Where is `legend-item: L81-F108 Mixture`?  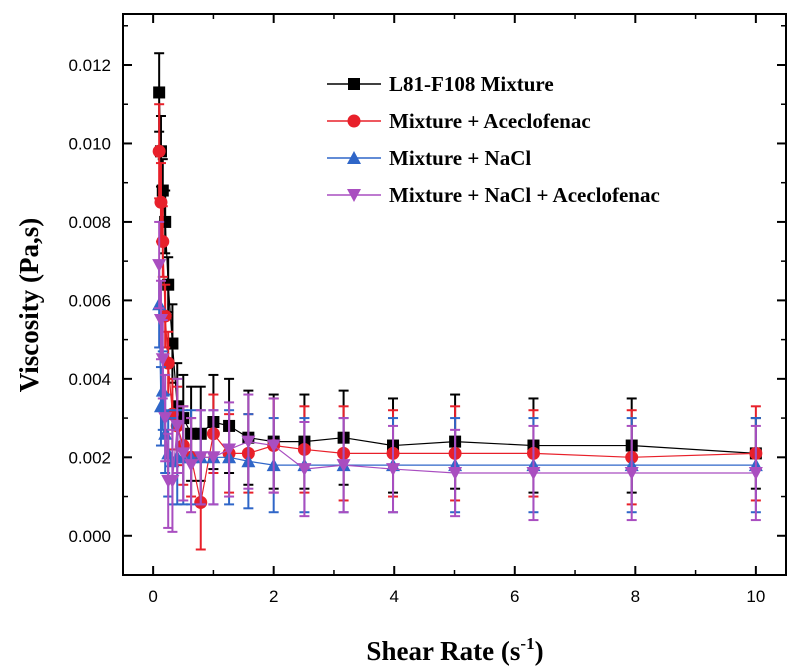
legend-item: L81-F108 Mixture is located at coordinates (440, 84).